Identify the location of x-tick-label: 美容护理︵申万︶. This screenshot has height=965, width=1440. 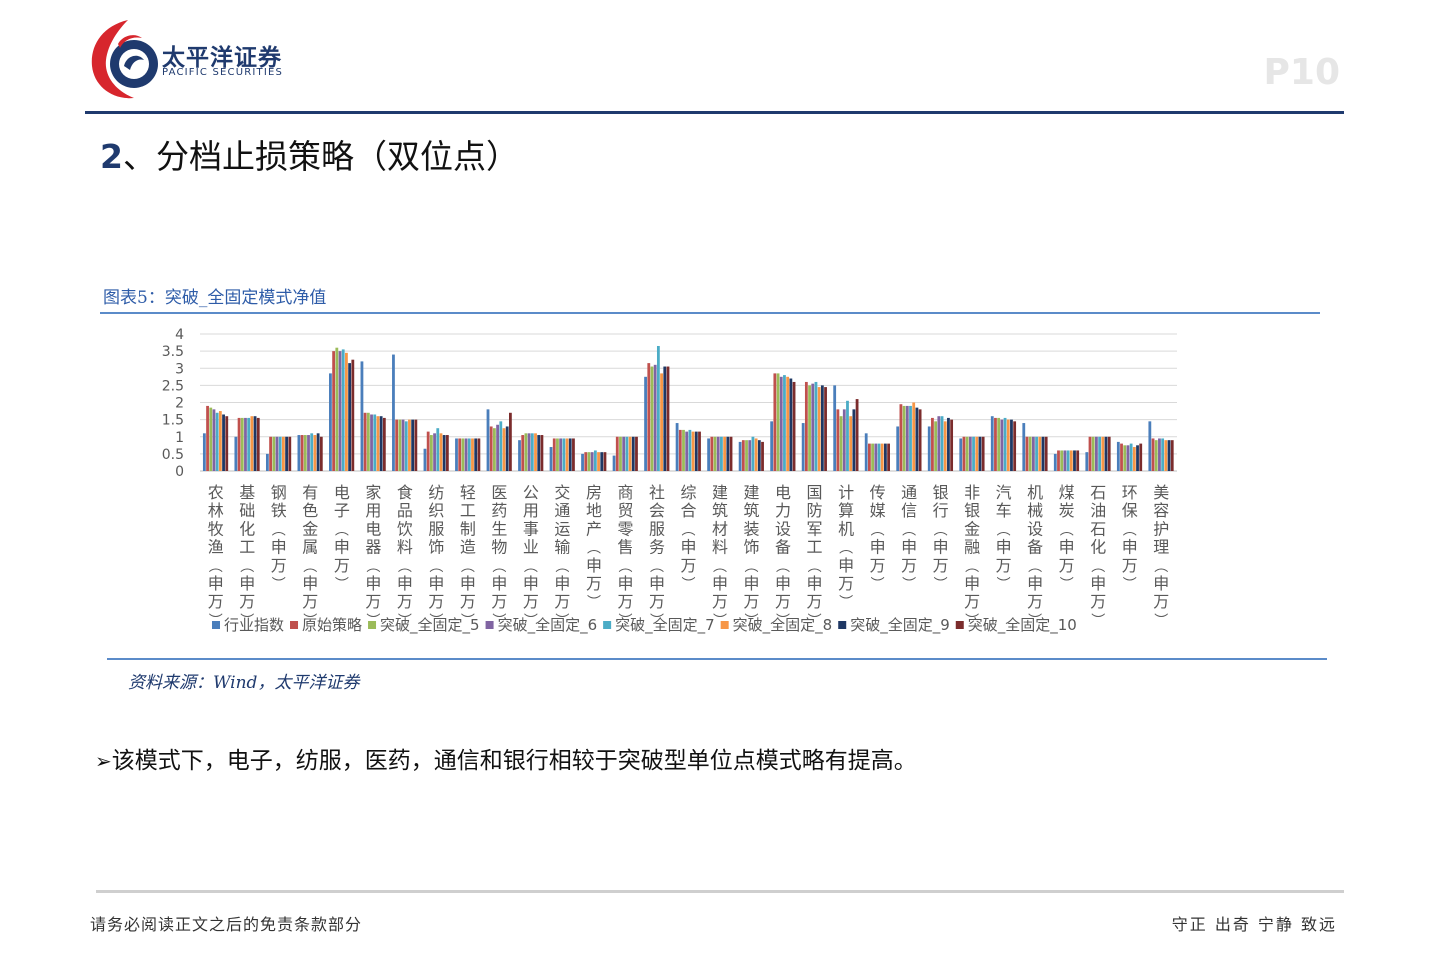
(1161, 556).